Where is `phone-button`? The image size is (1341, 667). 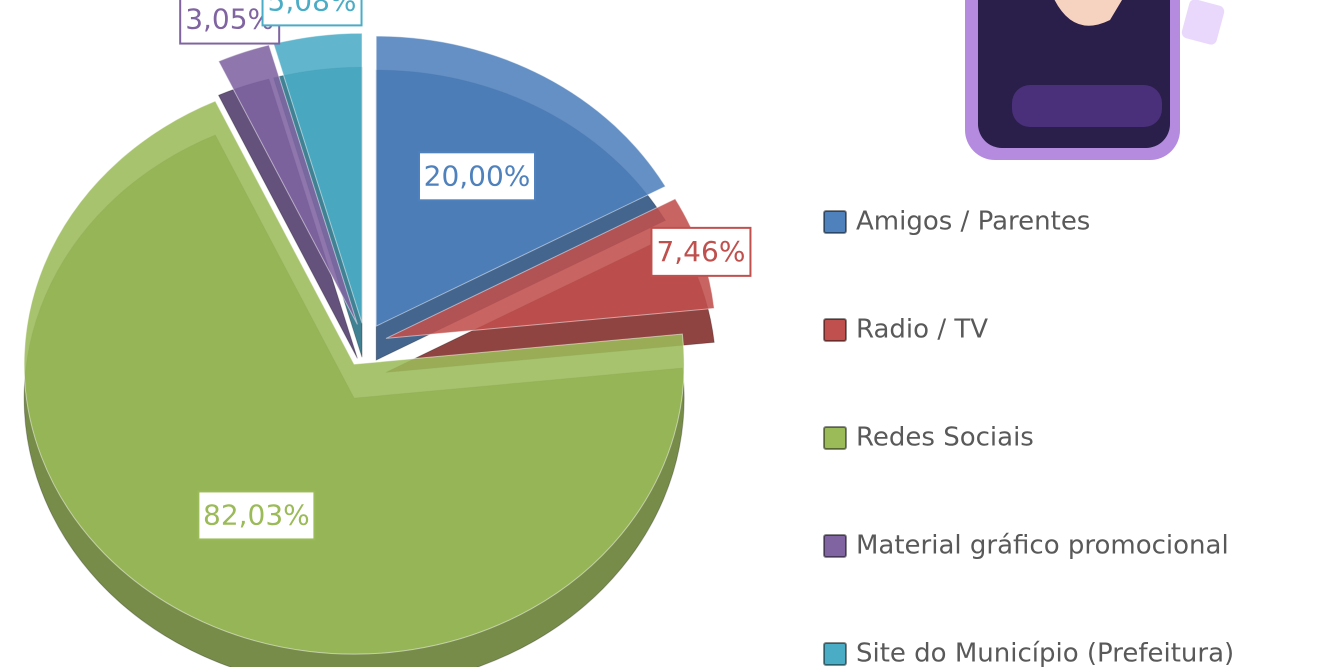
phone-button is located at coordinates (1087, 106).